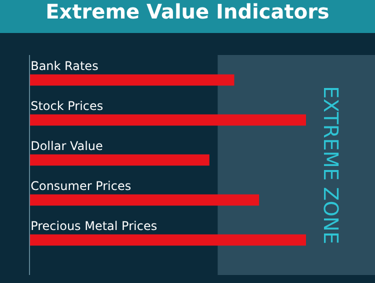 The width and height of the screenshot is (375, 283). What do you see at coordinates (330, 165) in the screenshot?
I see `band-label: EXTREME ZONE` at bounding box center [330, 165].